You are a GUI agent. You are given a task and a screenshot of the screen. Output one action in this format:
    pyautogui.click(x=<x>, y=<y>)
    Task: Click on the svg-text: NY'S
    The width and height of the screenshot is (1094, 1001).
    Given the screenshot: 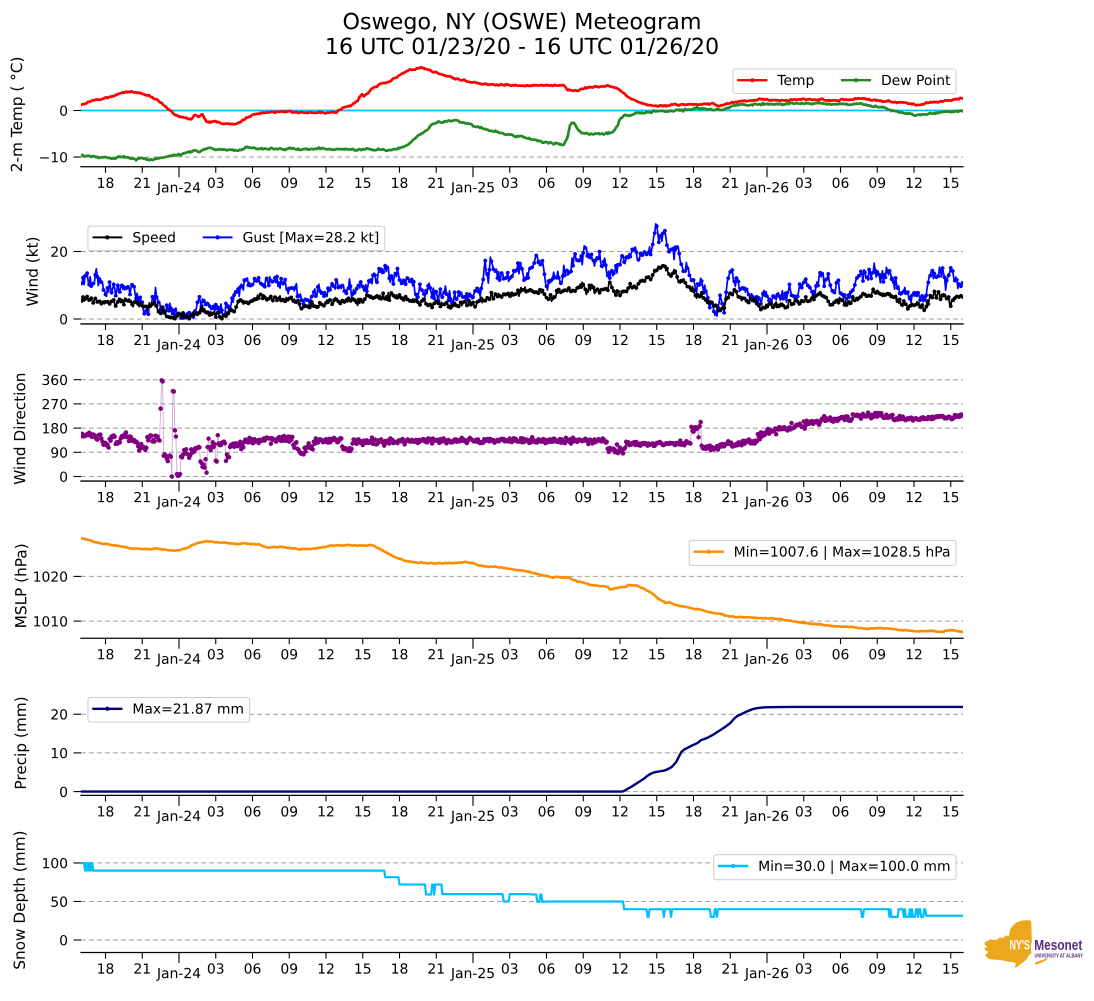 What is the action you would take?
    pyautogui.click(x=1019, y=944)
    